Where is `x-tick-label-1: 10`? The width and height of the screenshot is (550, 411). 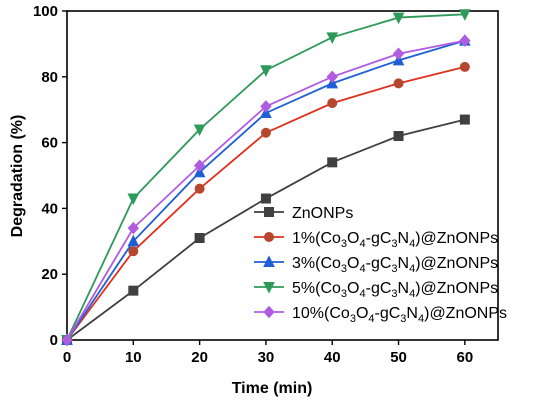
x-tick-label-1: 10 is located at coordinates (133, 357).